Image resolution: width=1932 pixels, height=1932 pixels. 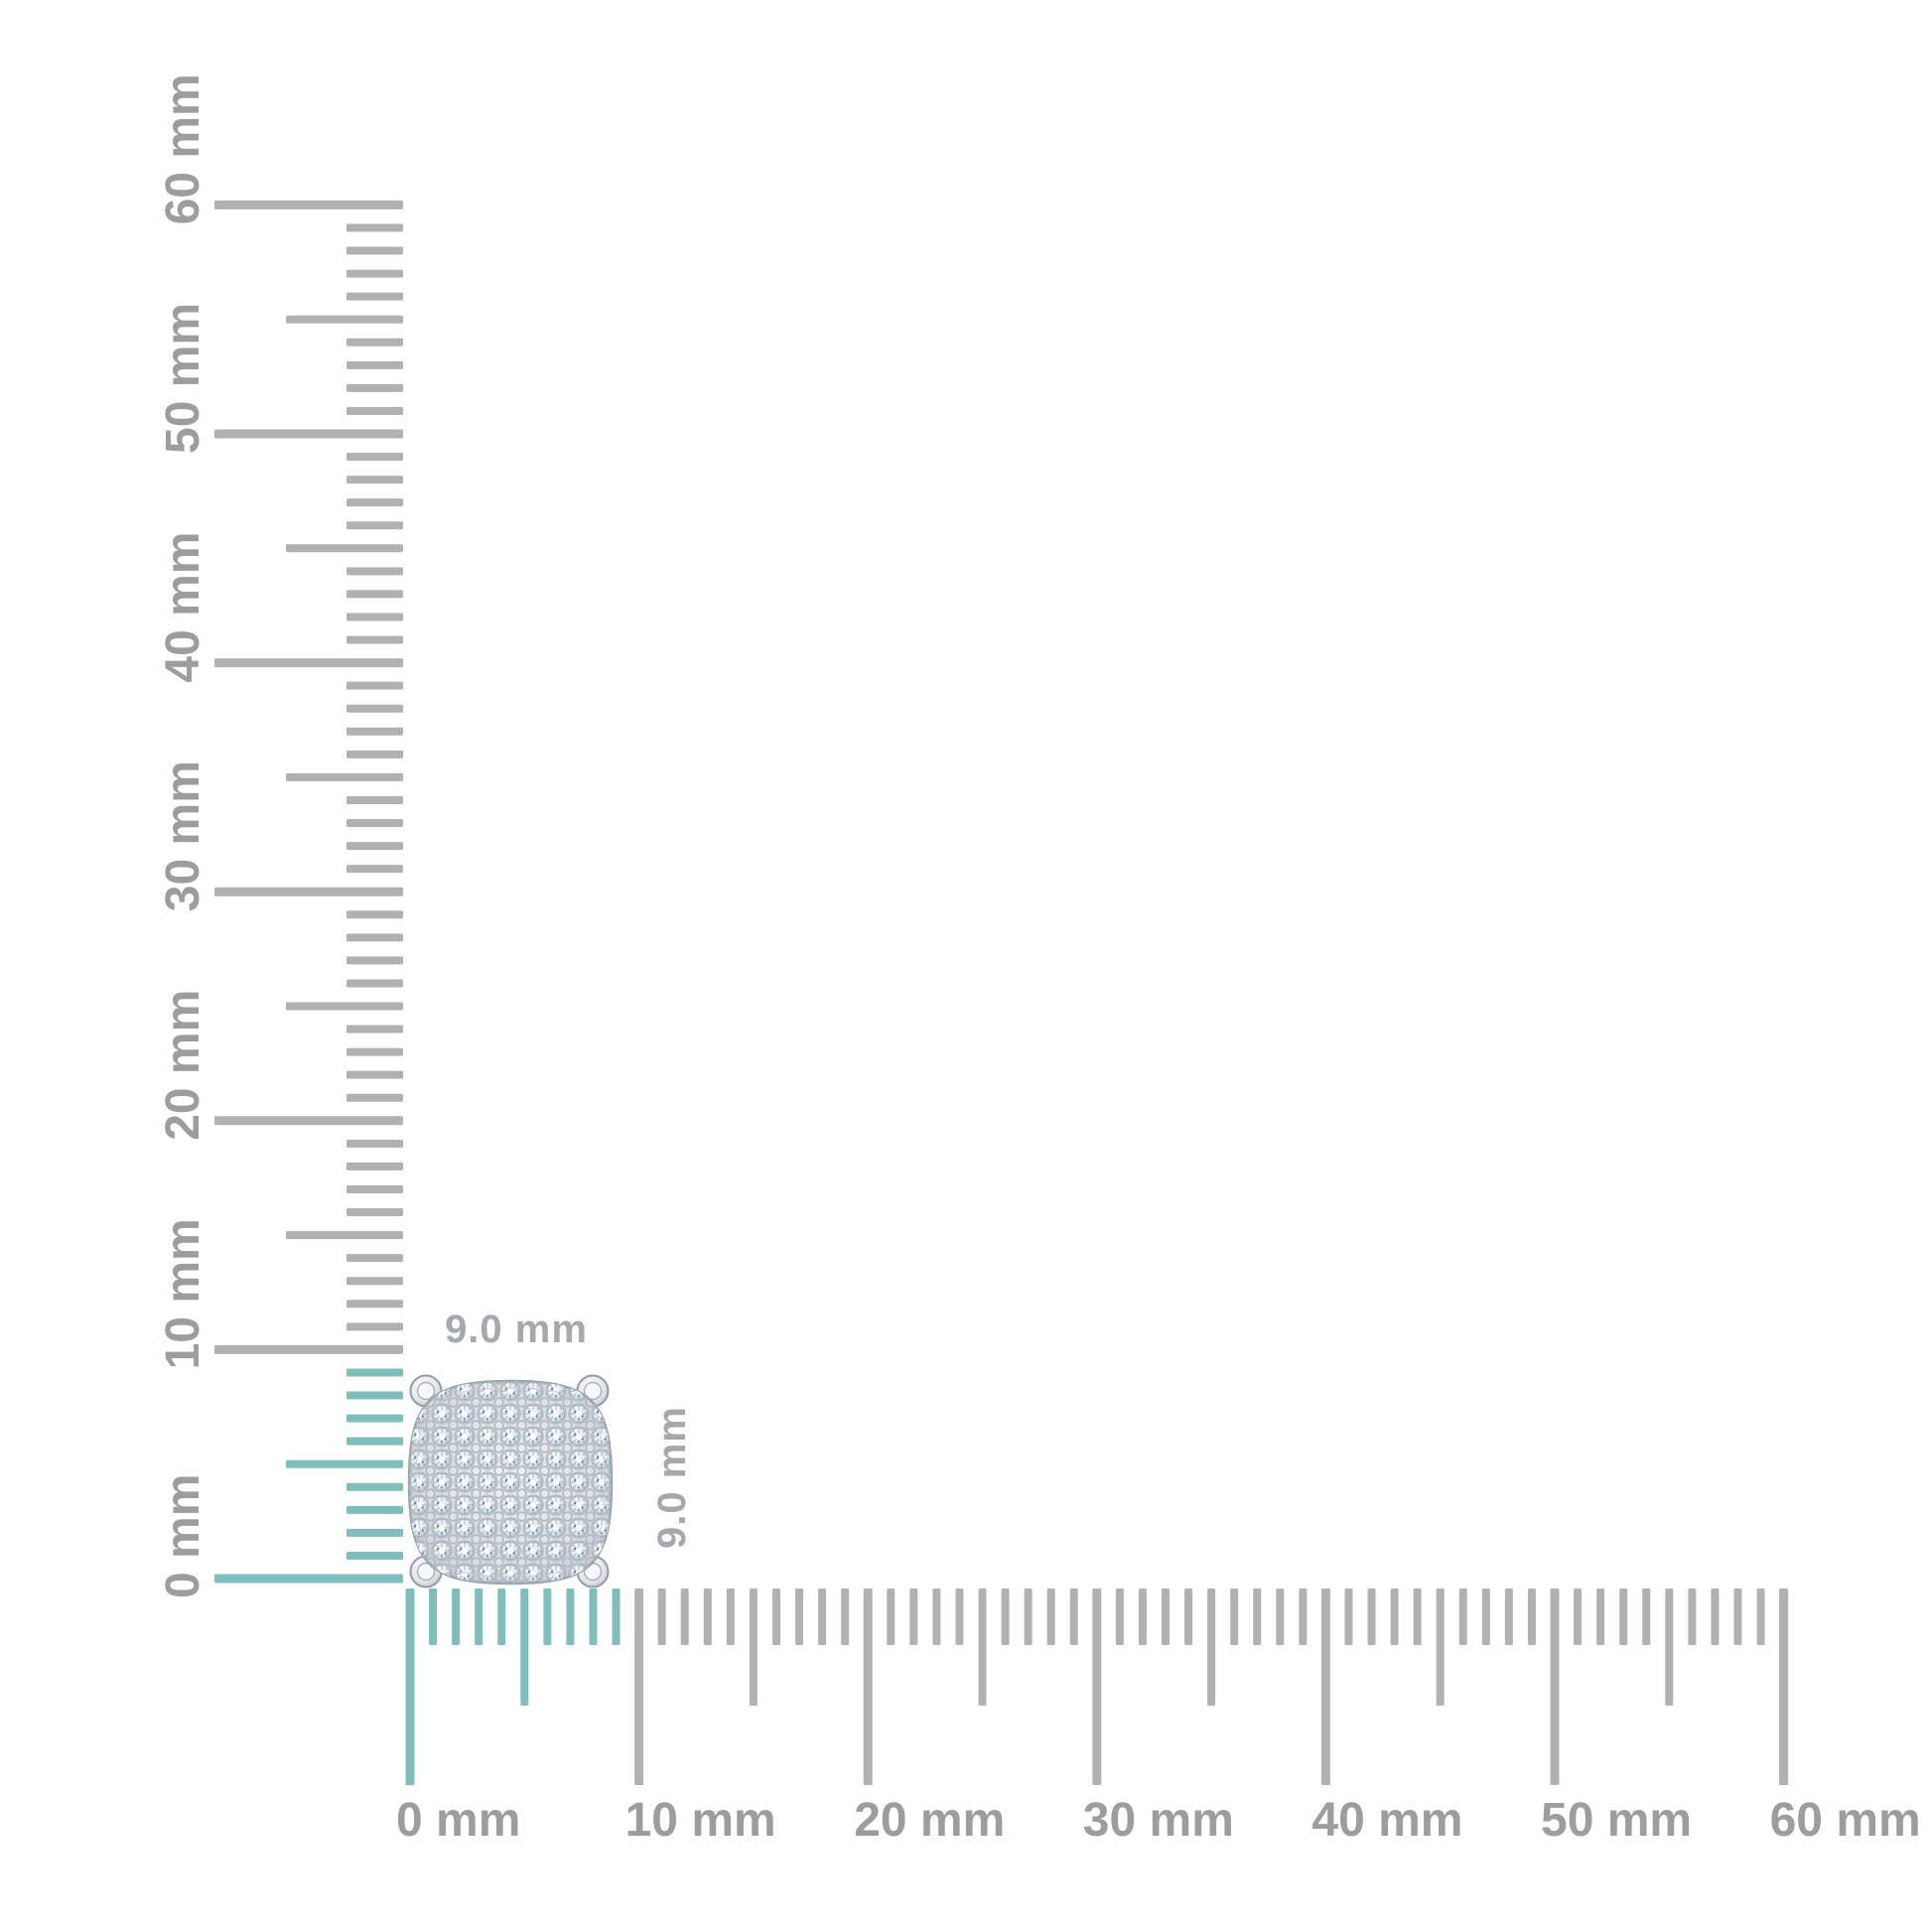 What do you see at coordinates (800, 1616) in the screenshot?
I see `h-ruler-tick-17mm` at bounding box center [800, 1616].